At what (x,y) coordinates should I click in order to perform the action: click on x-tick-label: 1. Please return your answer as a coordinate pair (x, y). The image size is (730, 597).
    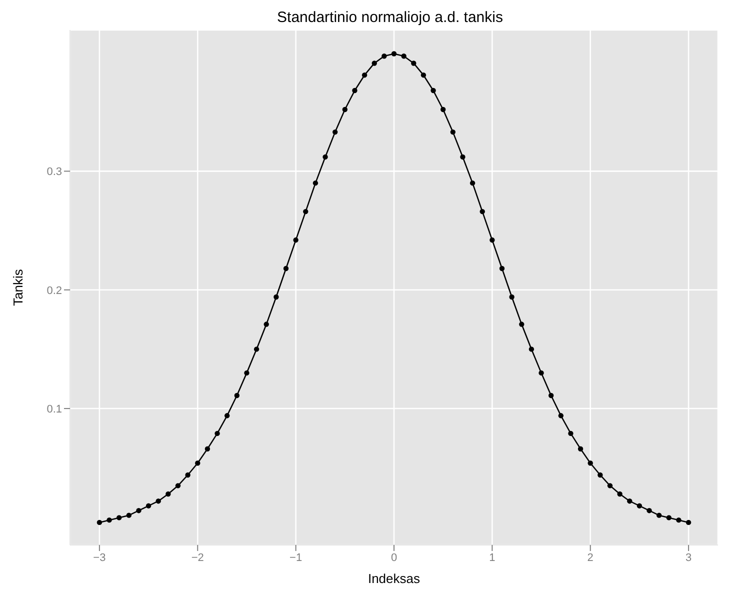
    Looking at the image, I should click on (492, 558).